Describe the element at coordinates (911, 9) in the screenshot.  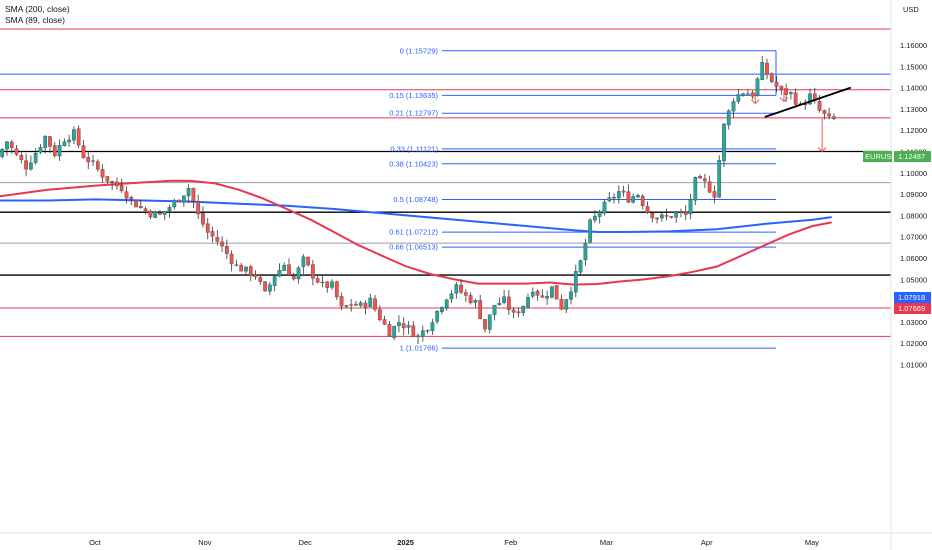
I see `currency-label: USD` at that location.